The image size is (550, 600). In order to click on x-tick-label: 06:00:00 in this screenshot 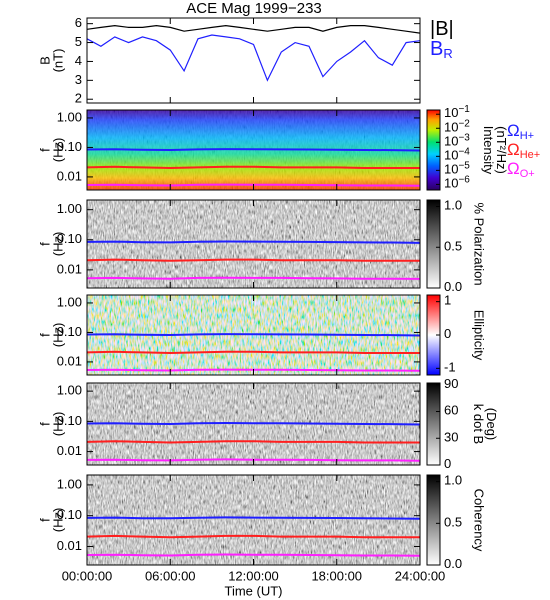, I will do `click(170, 575)`.